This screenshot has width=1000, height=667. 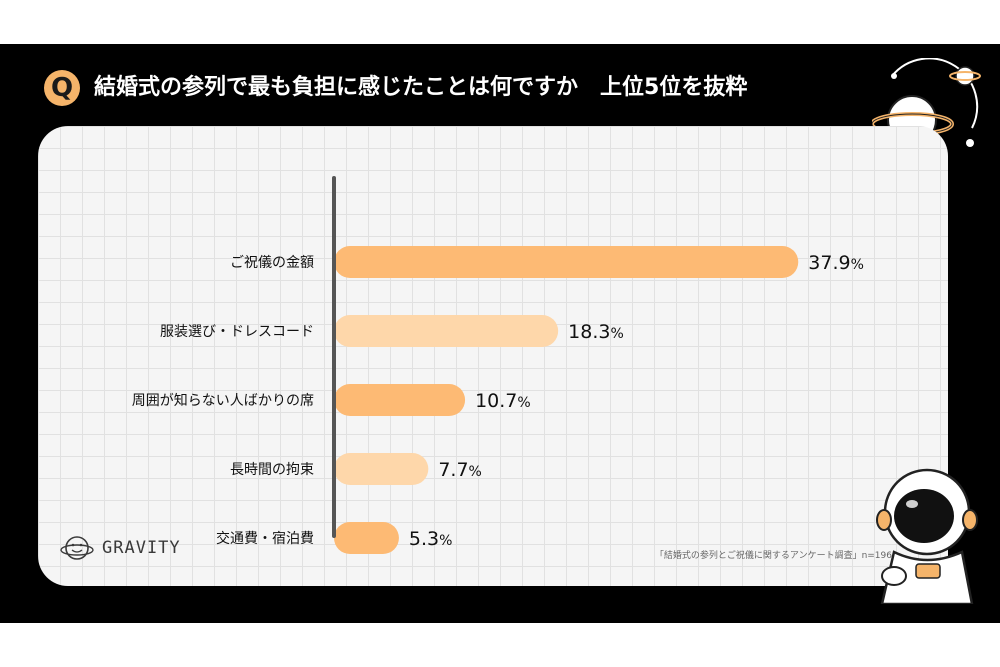 I want to click on question-text: 結婚式の参列で最も負担に感じたことは何ですか, so click(x=336, y=87).